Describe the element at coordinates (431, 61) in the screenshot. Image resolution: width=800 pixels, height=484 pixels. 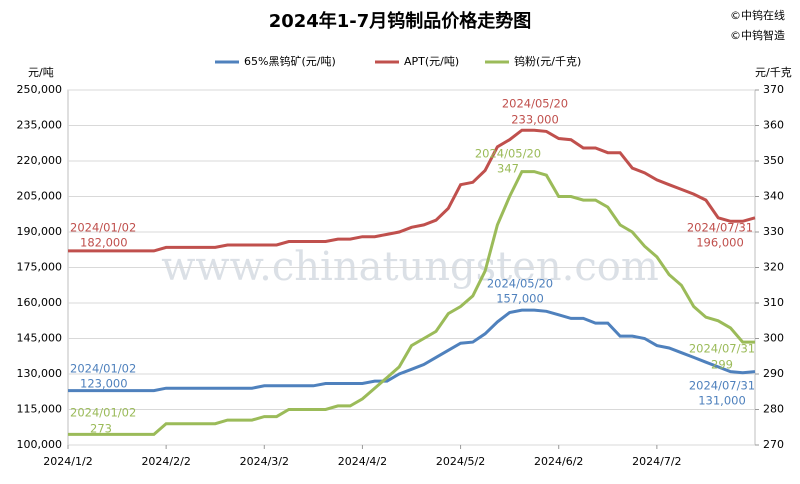
I see `legend-label: APT(元/吨)` at that location.